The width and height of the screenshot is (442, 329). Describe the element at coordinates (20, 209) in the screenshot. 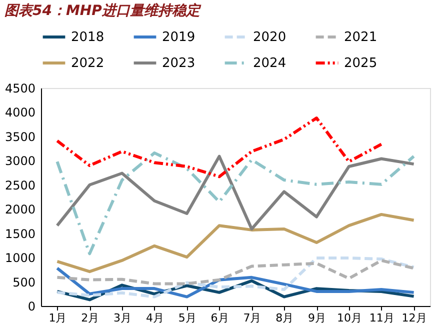

I see `y-tick-label: 2000` at that location.